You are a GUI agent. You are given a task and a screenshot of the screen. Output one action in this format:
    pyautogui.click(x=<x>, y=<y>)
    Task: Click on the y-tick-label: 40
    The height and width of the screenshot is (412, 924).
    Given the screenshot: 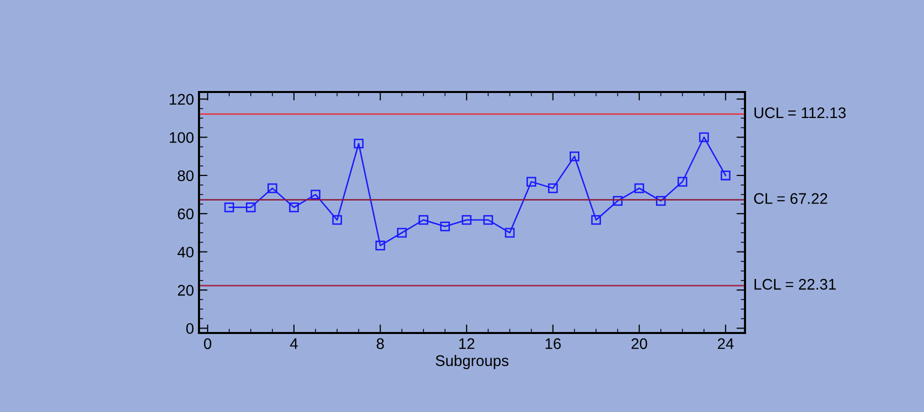 What is the action you would take?
    pyautogui.click(x=186, y=252)
    